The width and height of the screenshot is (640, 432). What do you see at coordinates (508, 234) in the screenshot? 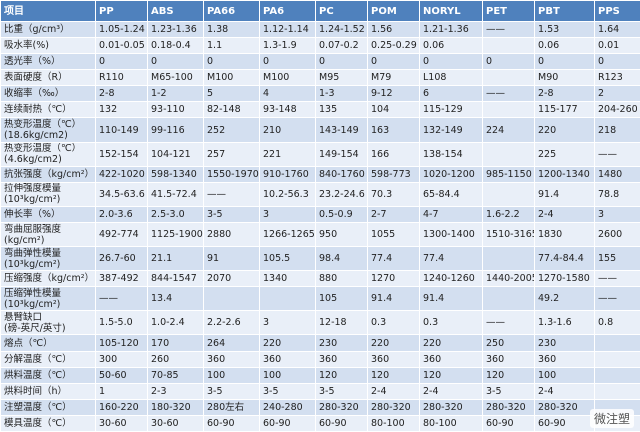
I see `cell: 1510-3165` at bounding box center [508, 234].